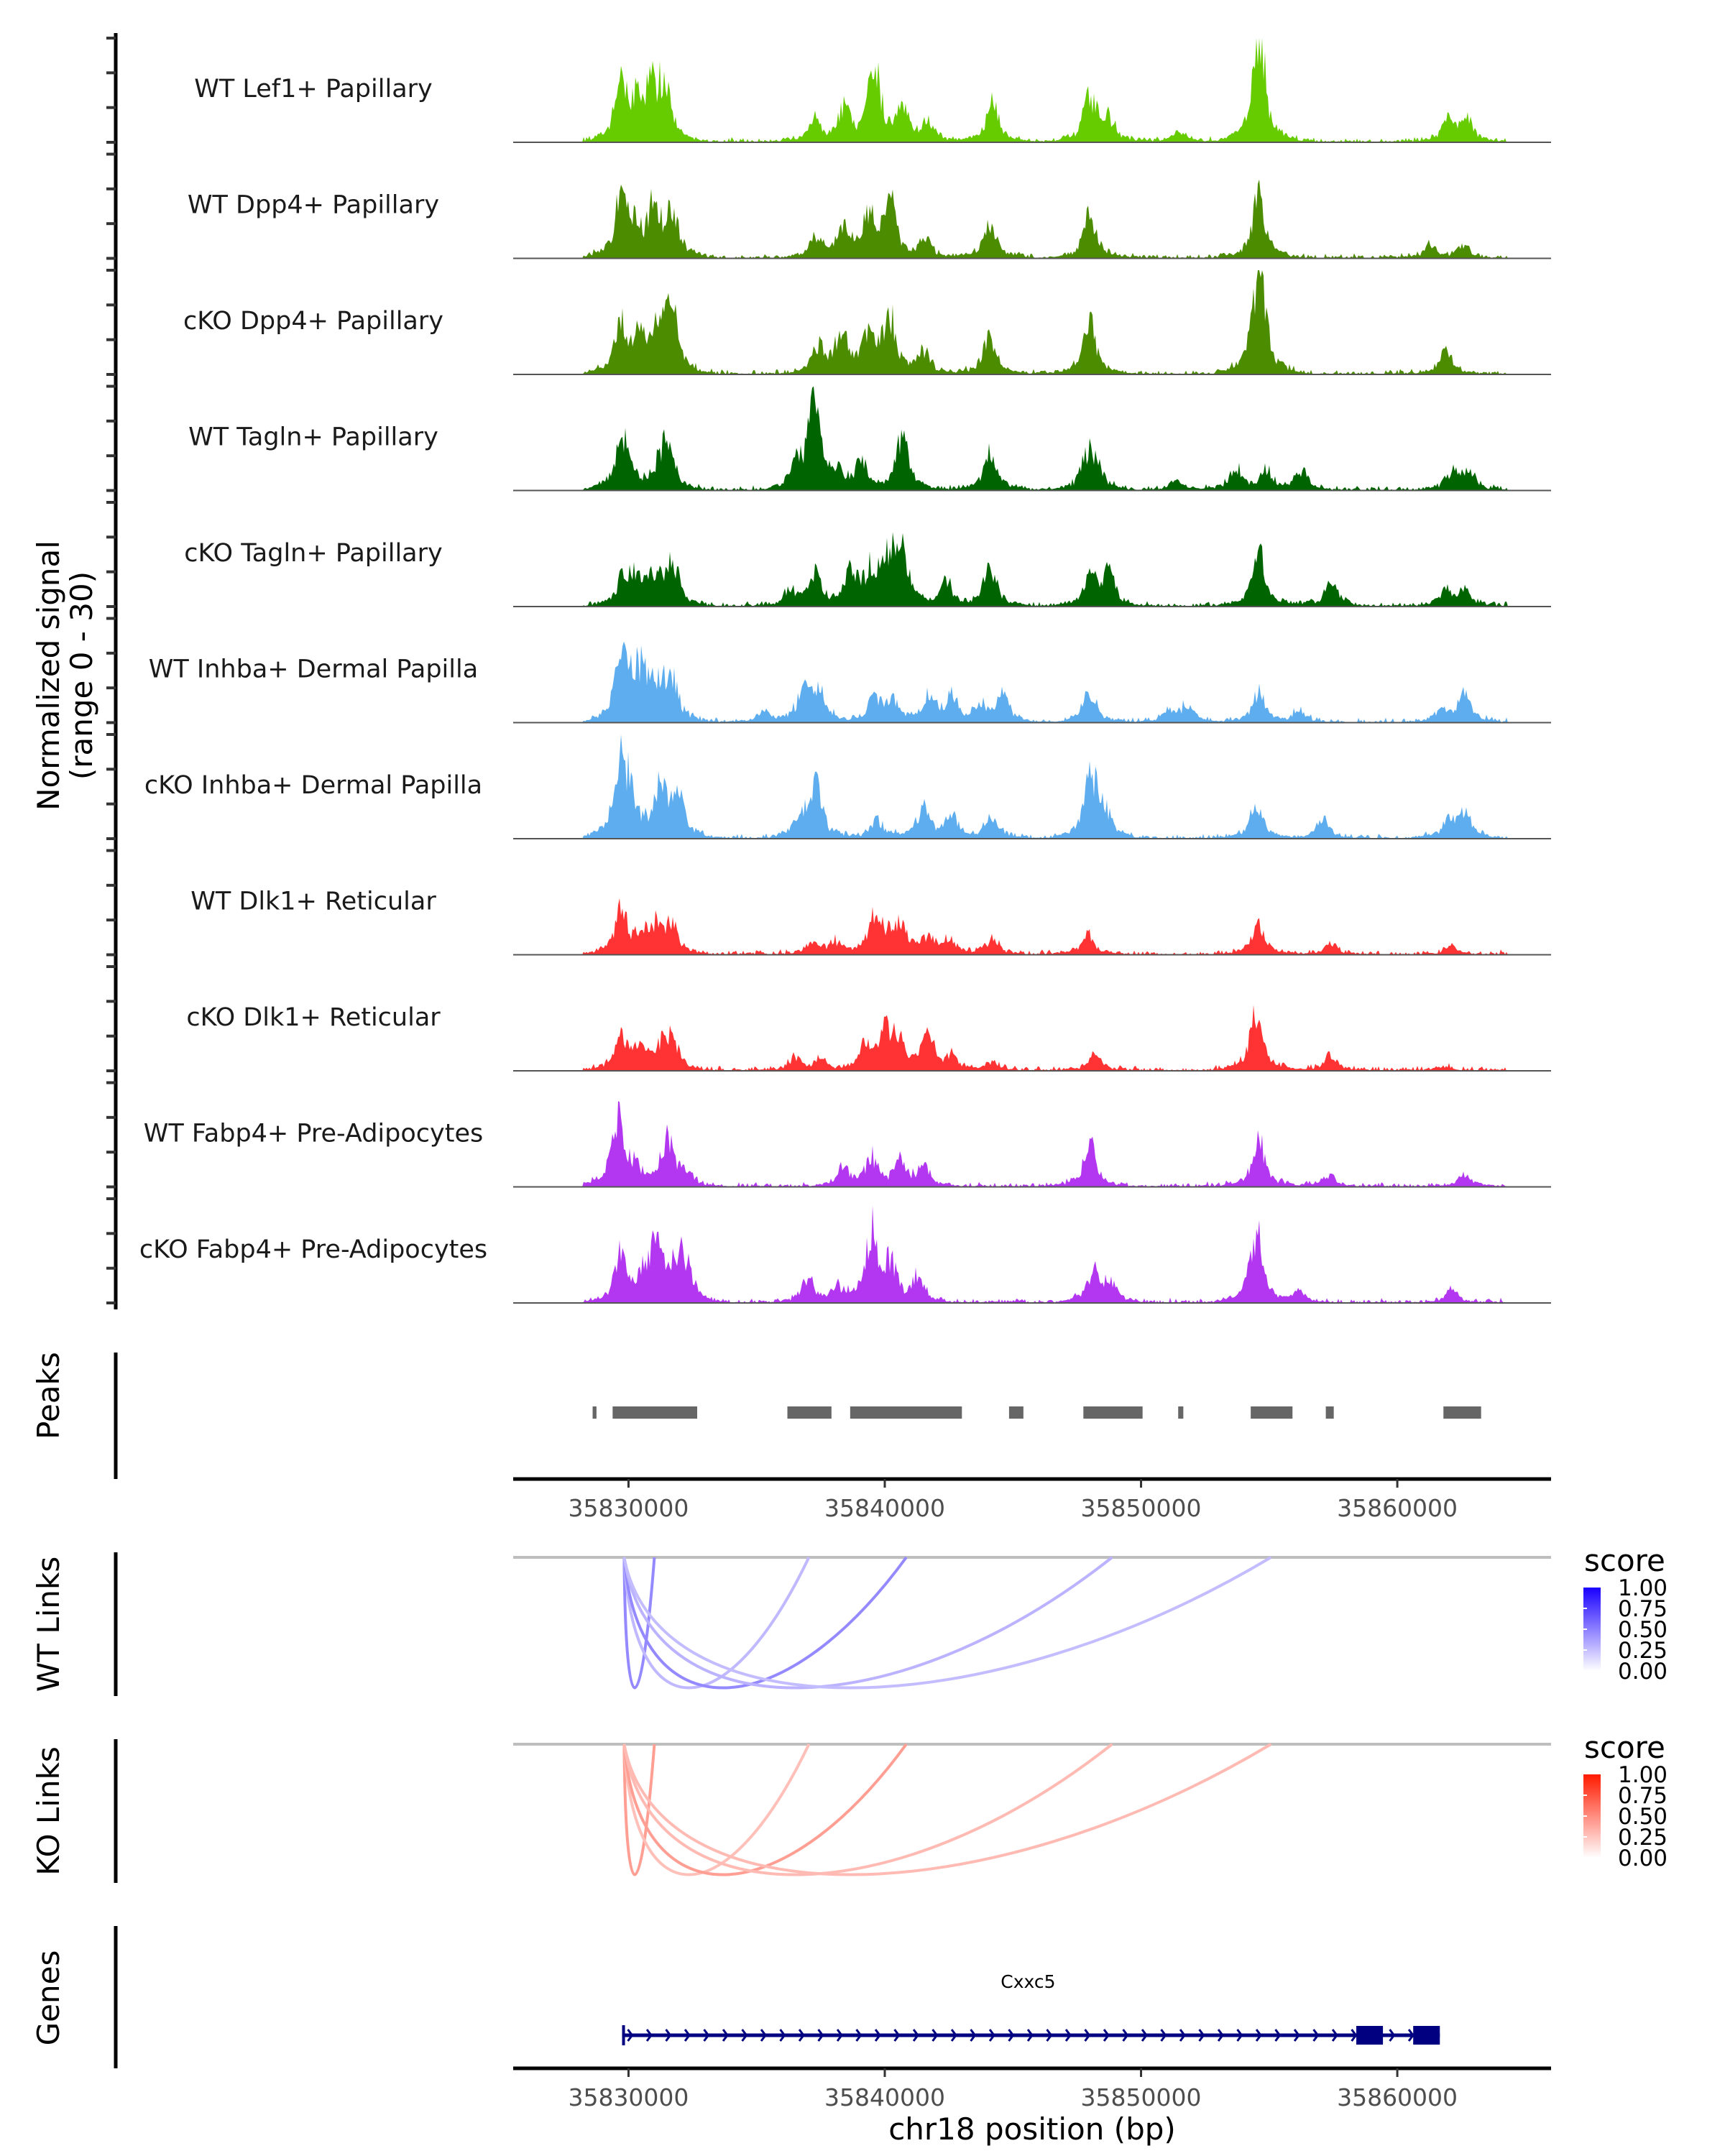 This screenshot has height=2156, width=1725. Describe the element at coordinates (868, 1037) in the screenshot. I see `coverage-track: cKO Dlk1+ Reticular` at that location.